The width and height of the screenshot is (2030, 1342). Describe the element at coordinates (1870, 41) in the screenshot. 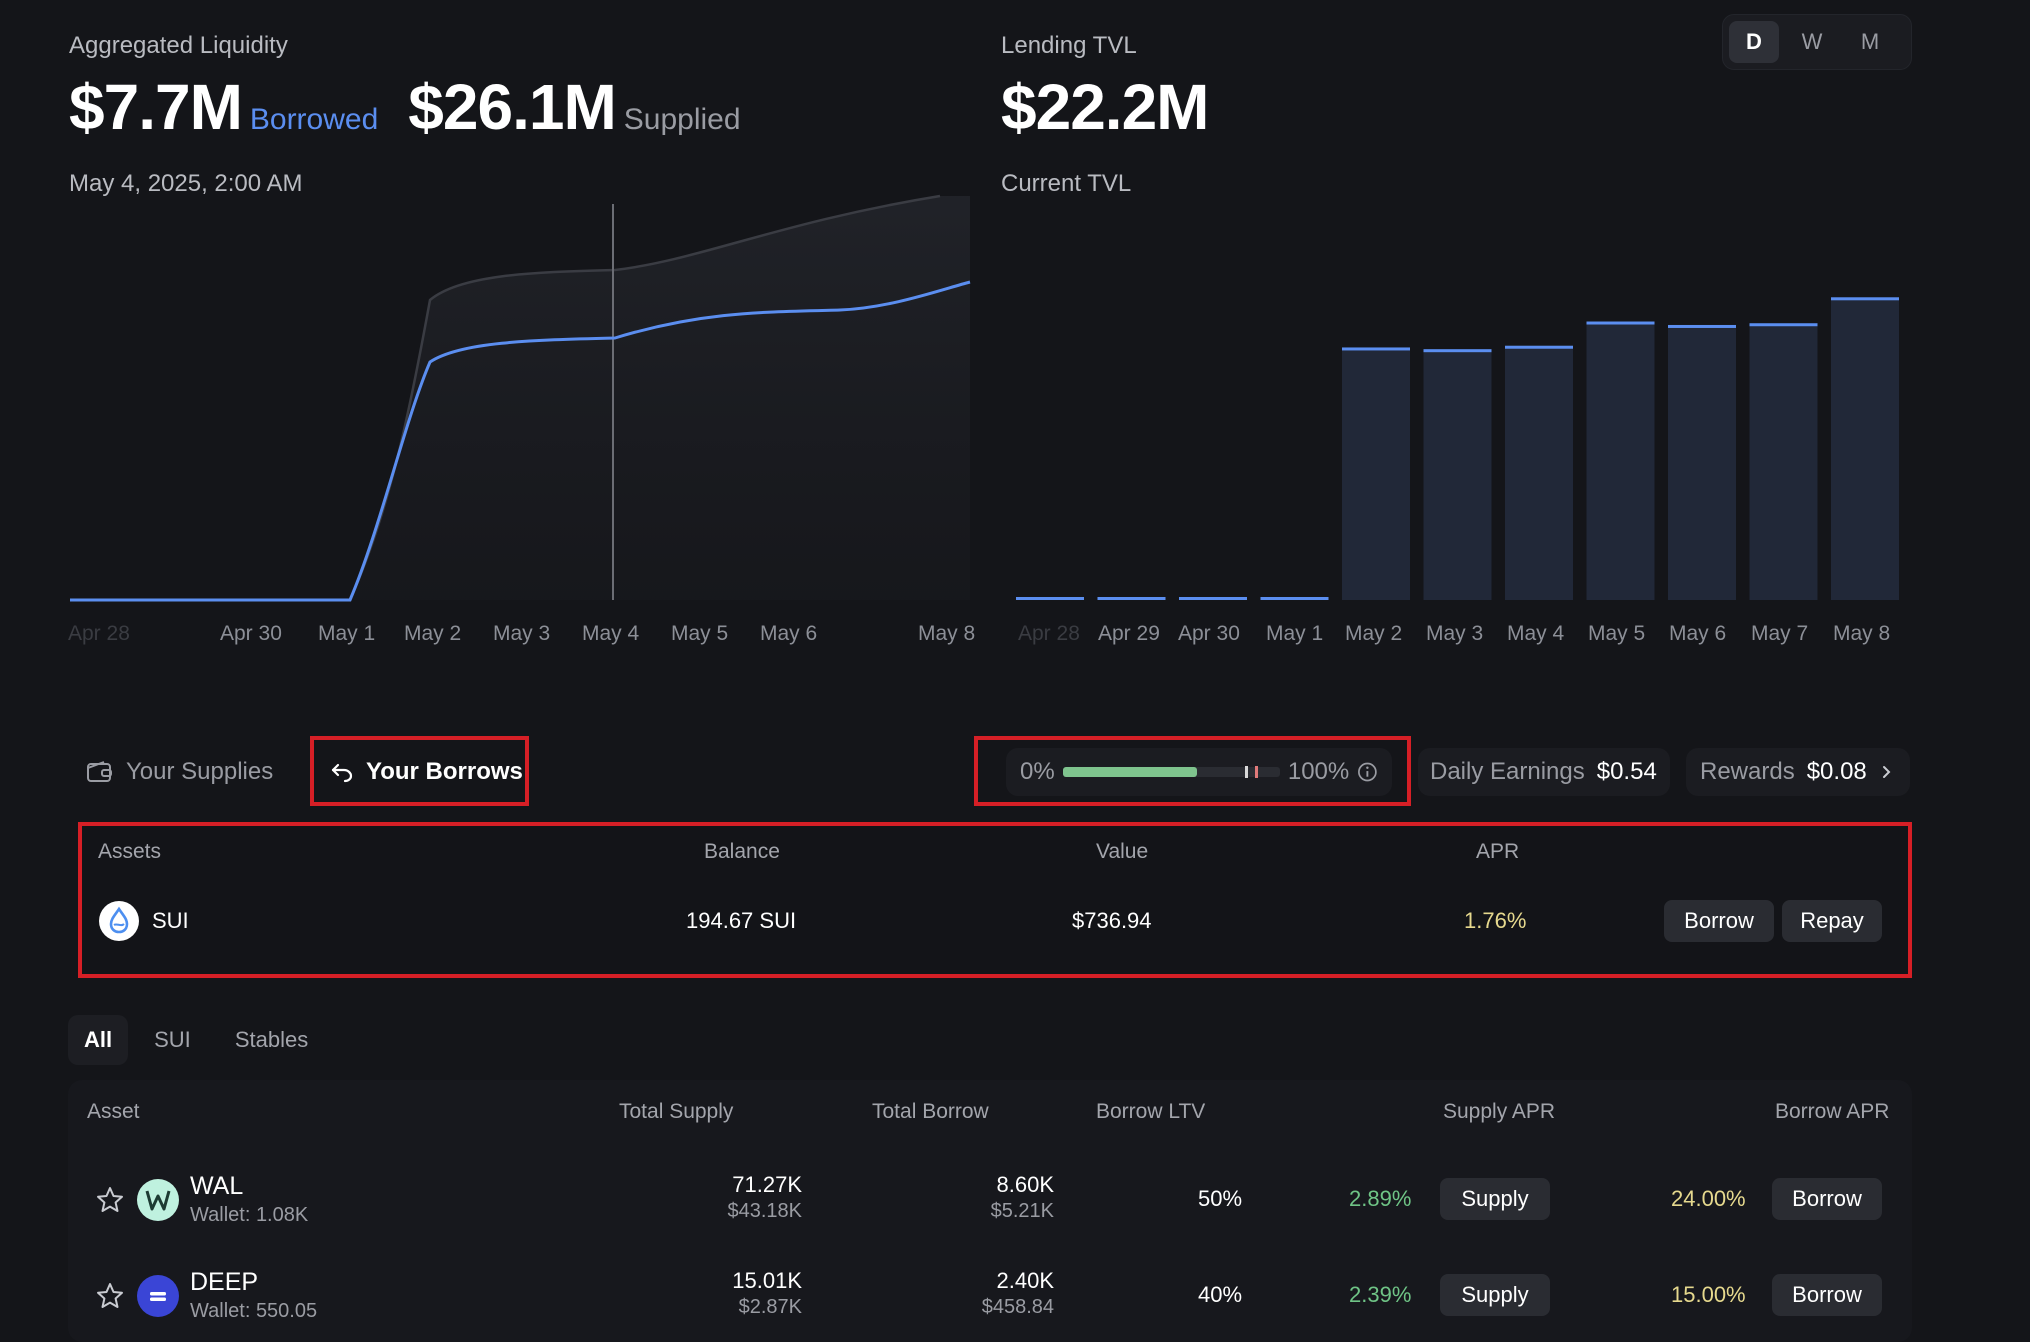

I see `range-option-m: M` at that location.